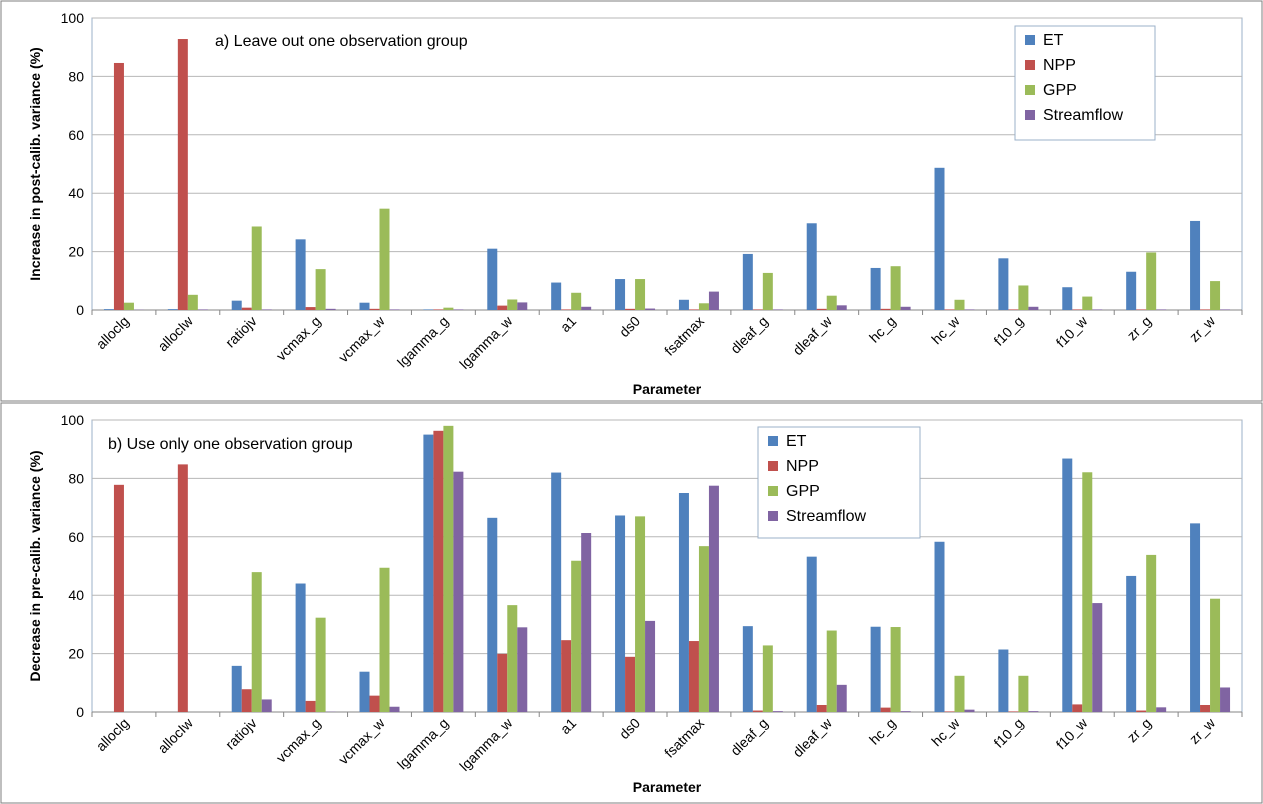 This screenshot has width=1263, height=804. What do you see at coordinates (341, 41) in the screenshot?
I see `chart-a-annotation: a) Leave out one observation group` at bounding box center [341, 41].